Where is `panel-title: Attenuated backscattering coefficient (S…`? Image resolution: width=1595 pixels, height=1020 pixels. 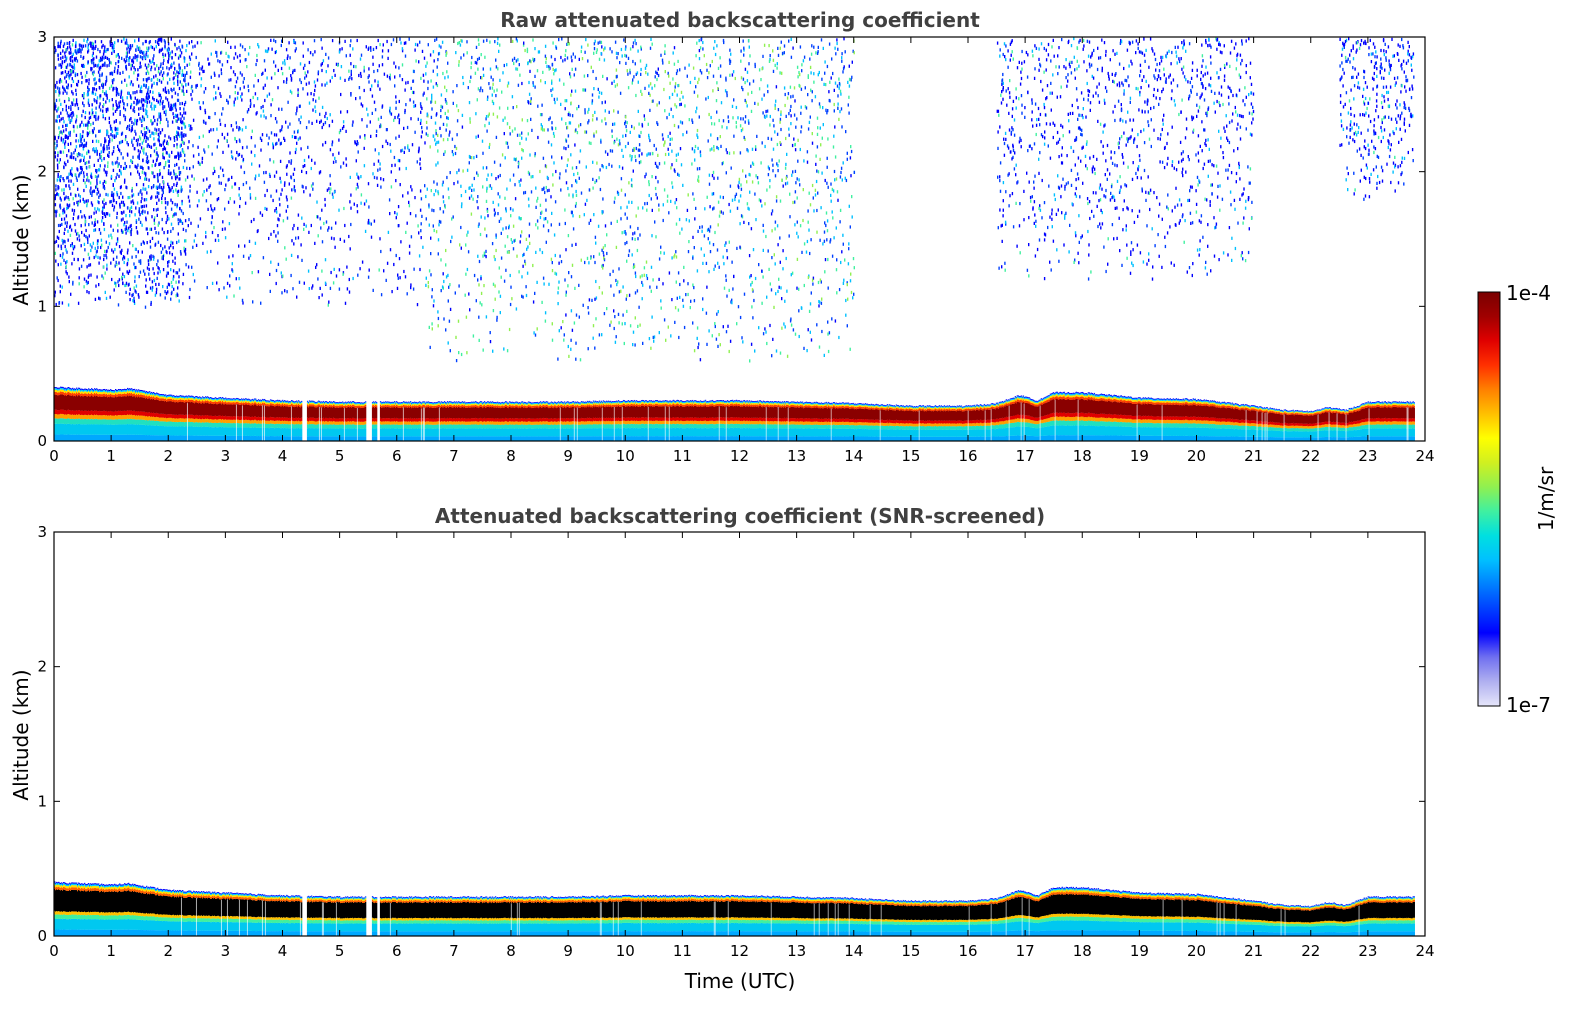
panel-title: Attenuated backscattering coefficient (S… is located at coordinates (740, 516).